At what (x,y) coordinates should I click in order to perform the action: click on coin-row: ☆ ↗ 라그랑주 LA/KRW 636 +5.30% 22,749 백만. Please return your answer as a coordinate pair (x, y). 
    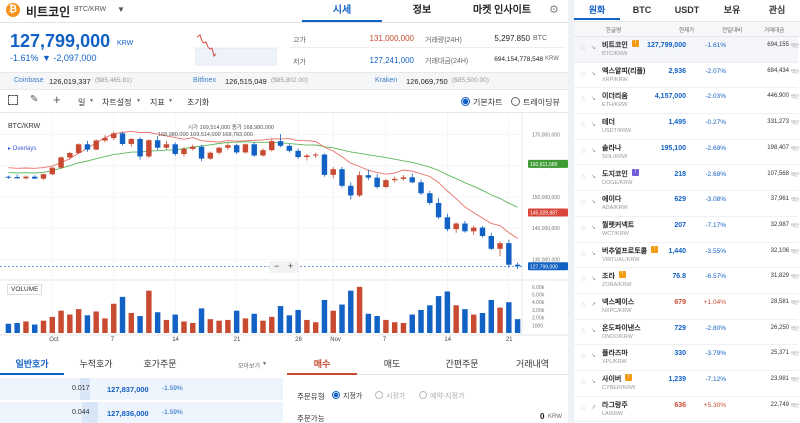
    Looking at the image, I should click on (686, 410).